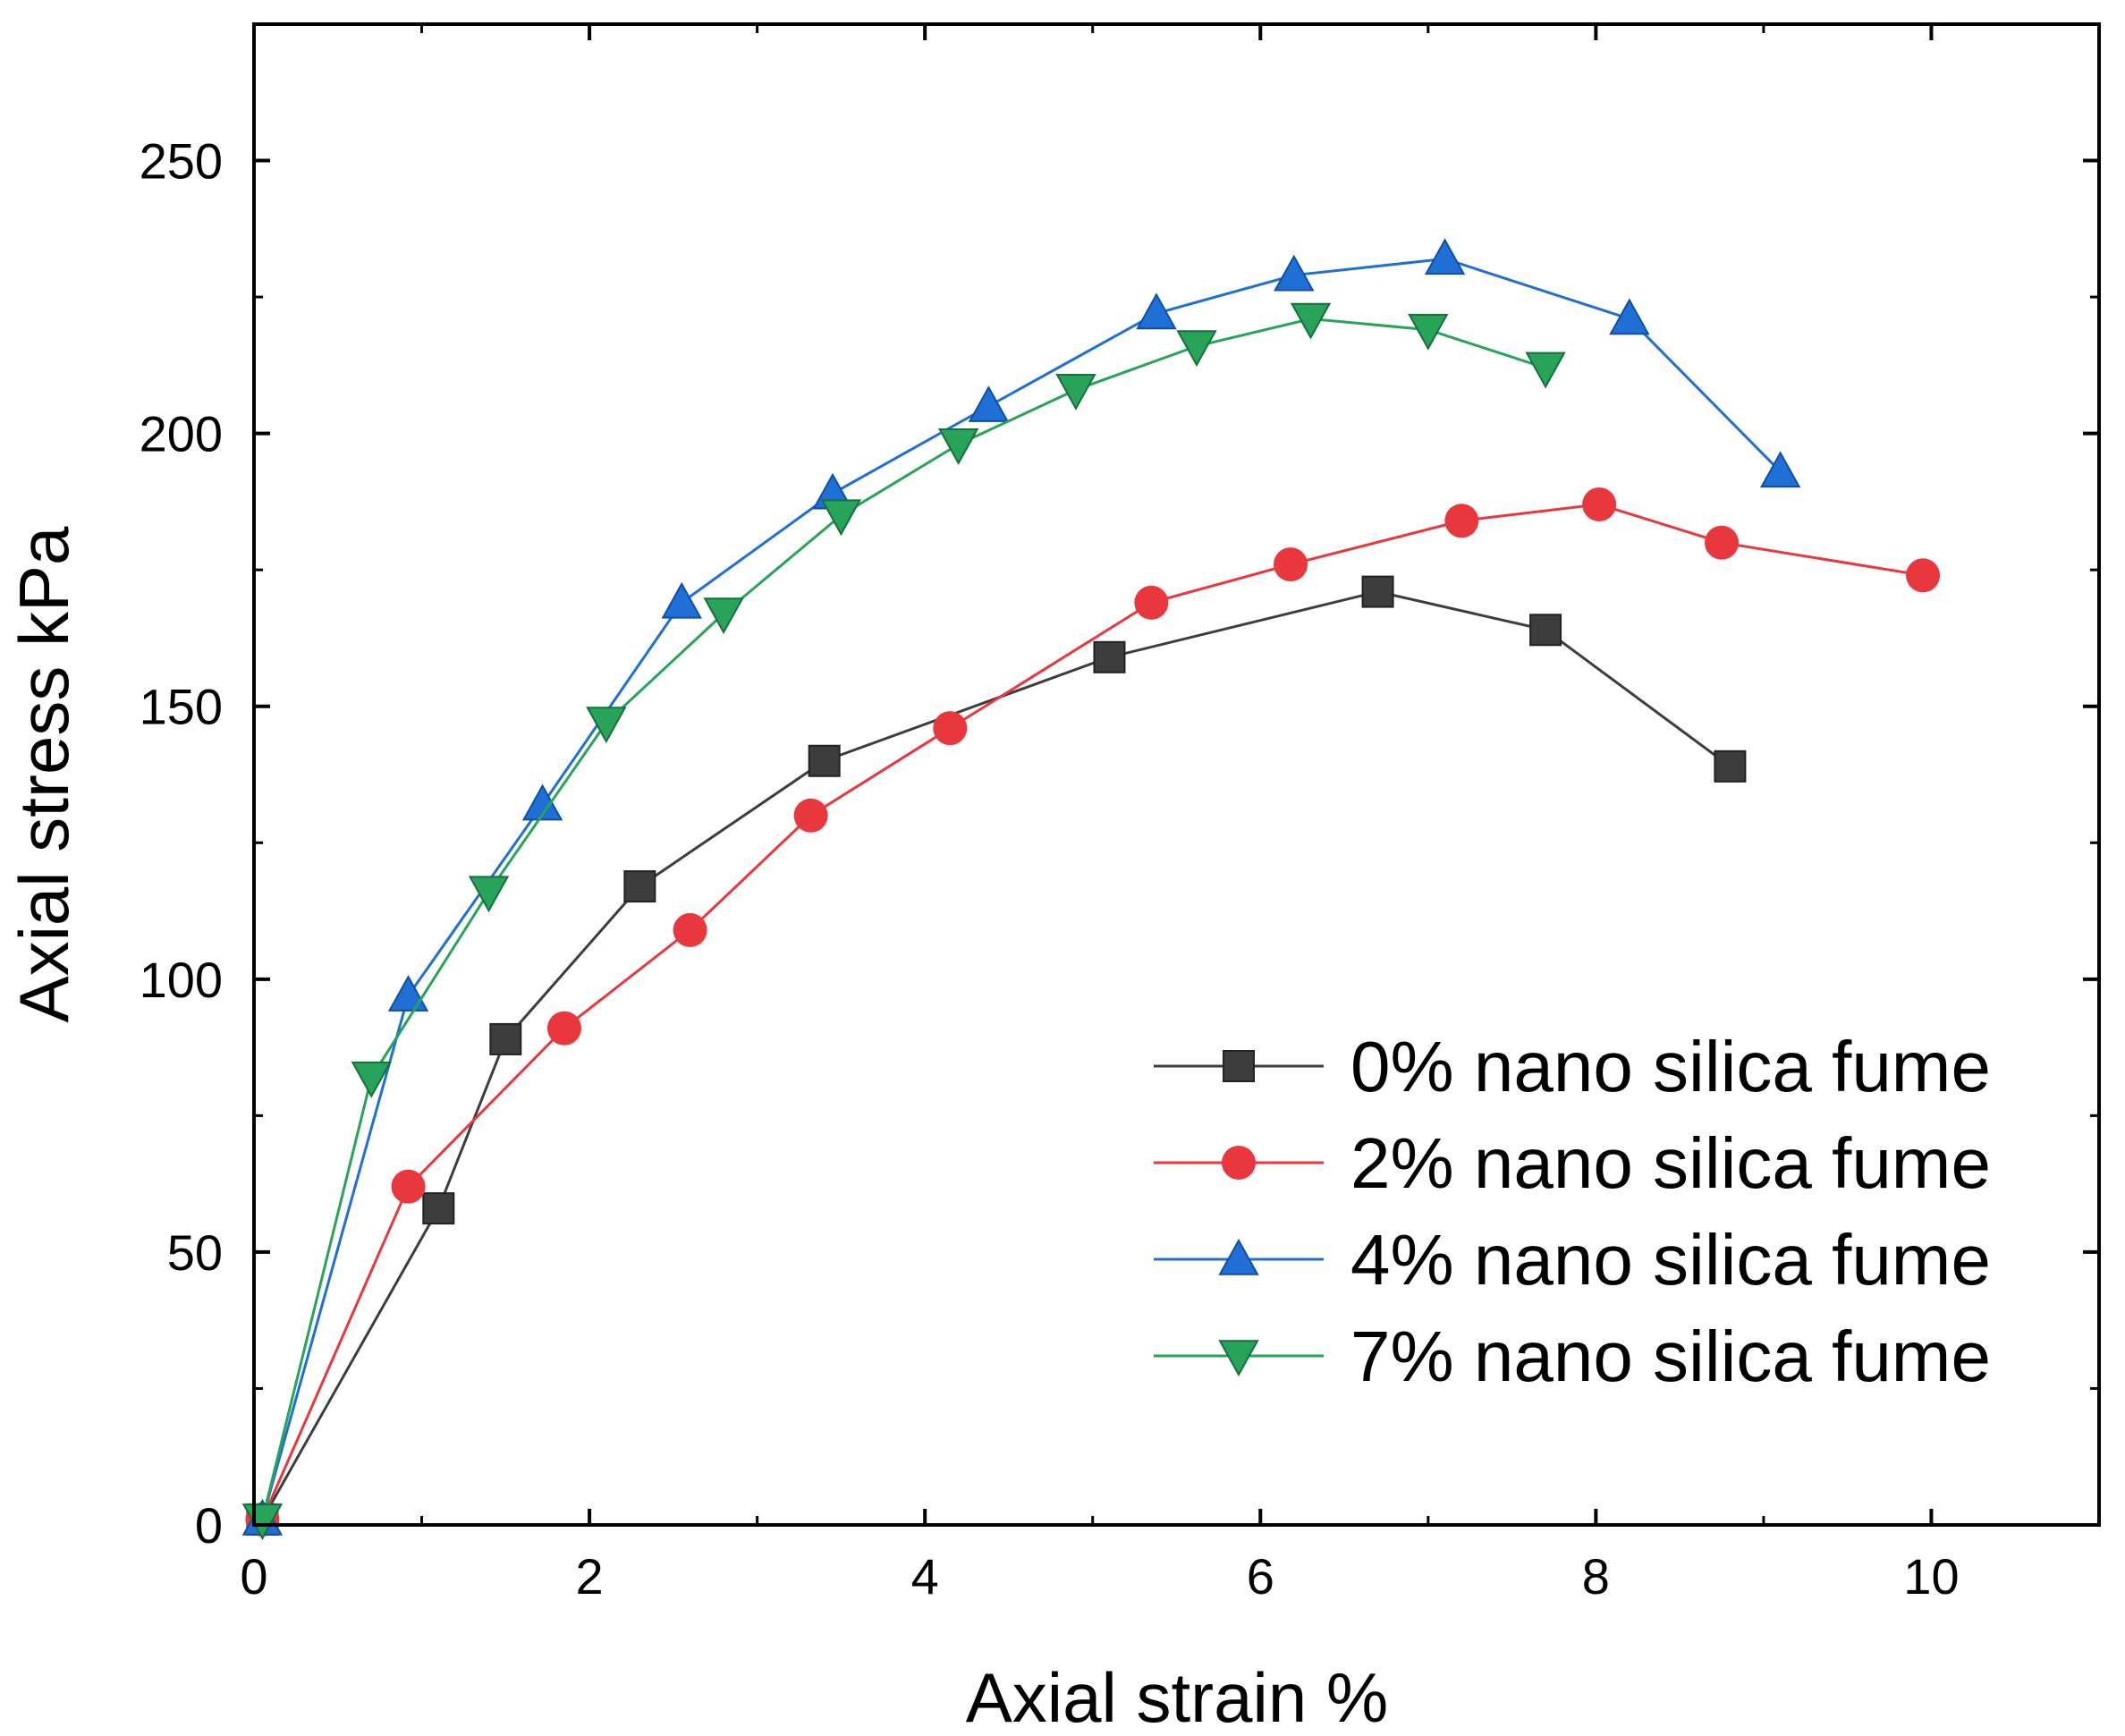  What do you see at coordinates (1670, 1163) in the screenshot?
I see `legend-label: 2% nano silica fume` at bounding box center [1670, 1163].